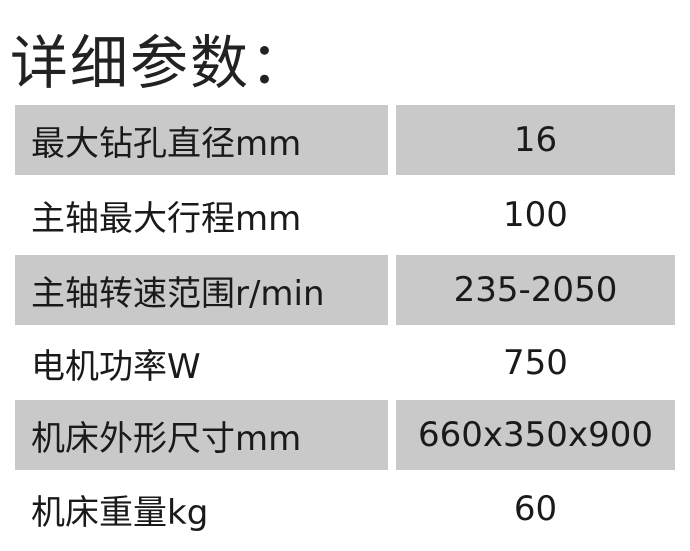  What do you see at coordinates (201, 435) in the screenshot?
I see `spec-label: 机床外形尺寸mm` at bounding box center [201, 435].